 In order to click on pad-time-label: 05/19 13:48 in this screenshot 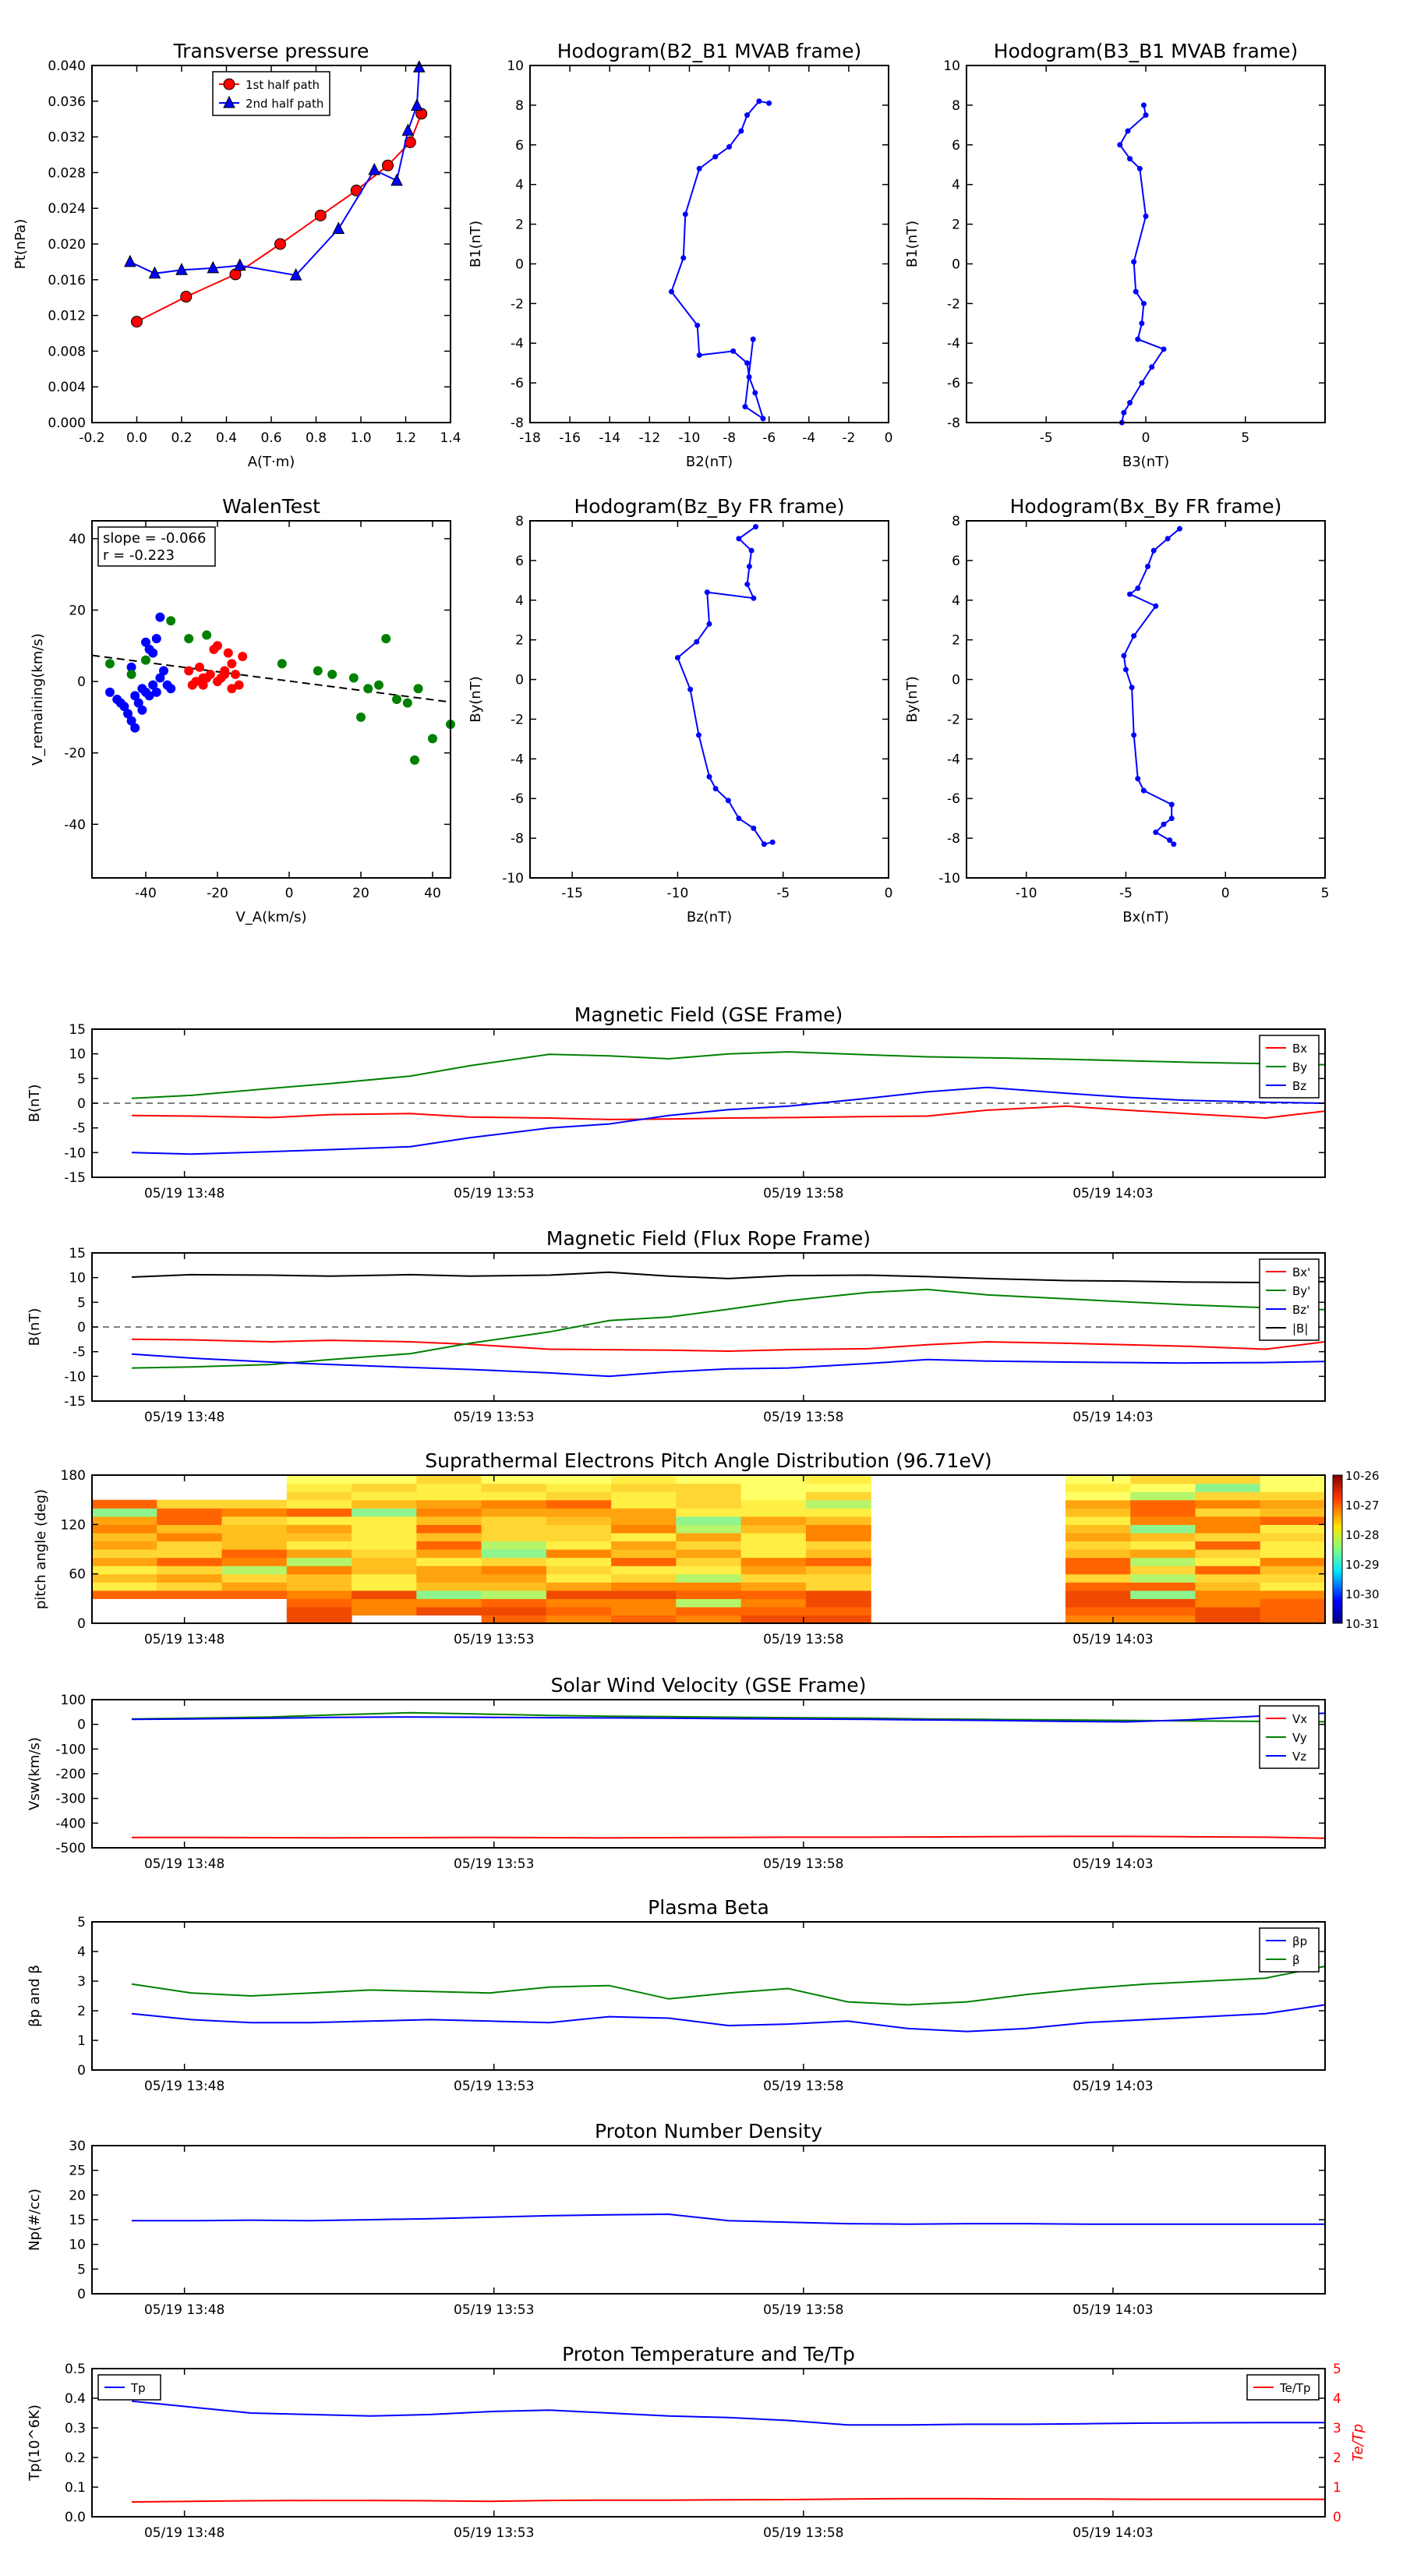, I will do `click(184, 1639)`.